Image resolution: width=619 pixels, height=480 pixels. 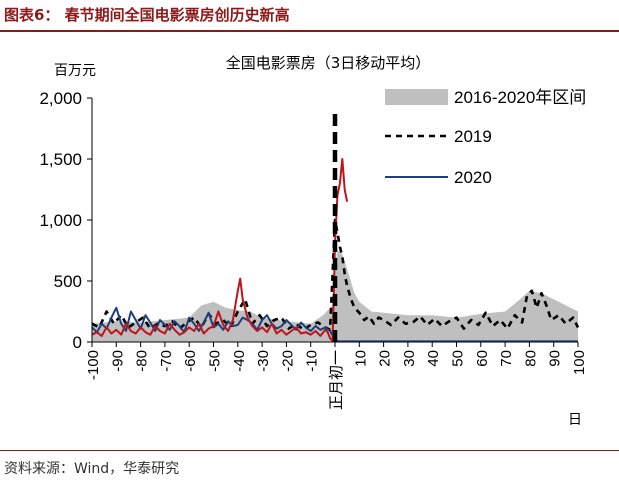 What do you see at coordinates (520, 97) in the screenshot?
I see `legend-label: 2016-2020年区间` at bounding box center [520, 97].